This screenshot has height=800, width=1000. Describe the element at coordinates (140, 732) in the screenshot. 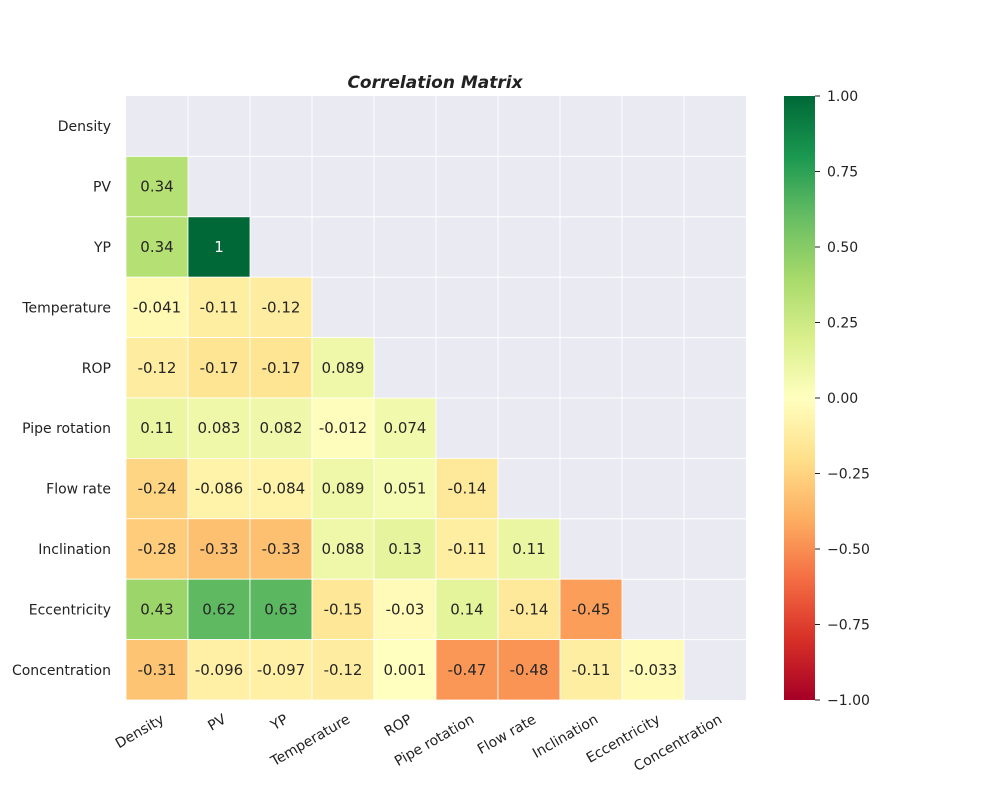

I see `column-label: Density` at that location.